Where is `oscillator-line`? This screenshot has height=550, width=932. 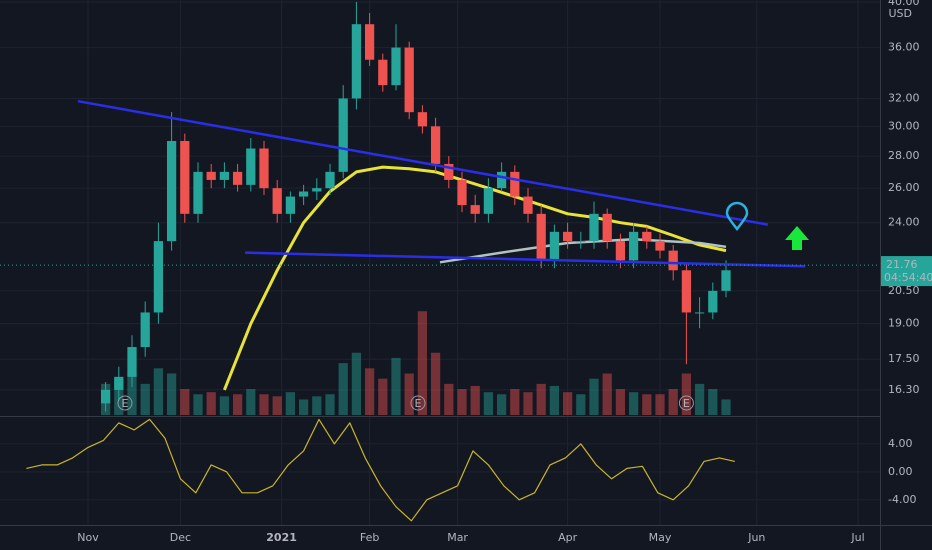
oscillator-line is located at coordinates (380, 470).